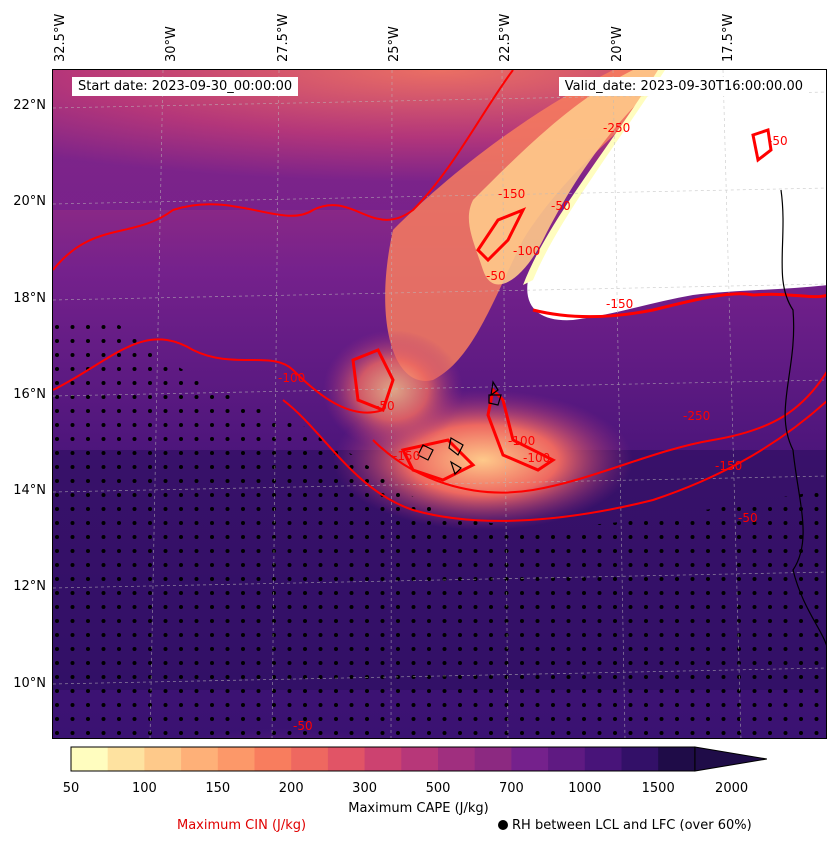 This screenshot has width=837, height=845. What do you see at coordinates (418, 808) in the screenshot?
I see `colorbar-title: Maximum CAPE (J/kg)` at bounding box center [418, 808].